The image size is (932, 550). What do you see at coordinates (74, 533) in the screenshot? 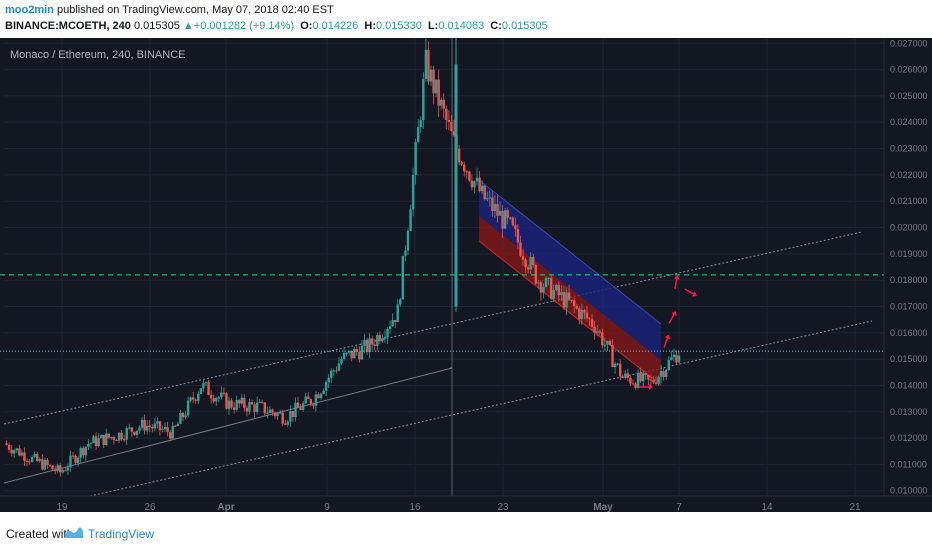
I see `tradingview-logo-icon` at bounding box center [74, 533].